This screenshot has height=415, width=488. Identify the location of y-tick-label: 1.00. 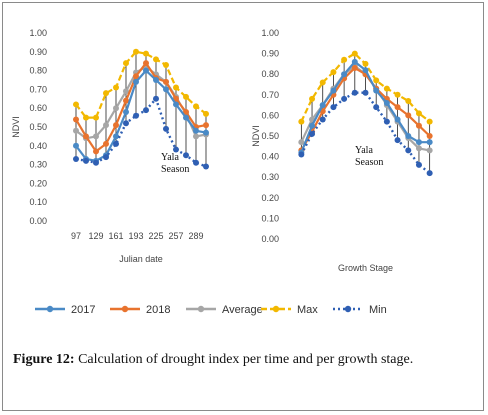
(38, 33).